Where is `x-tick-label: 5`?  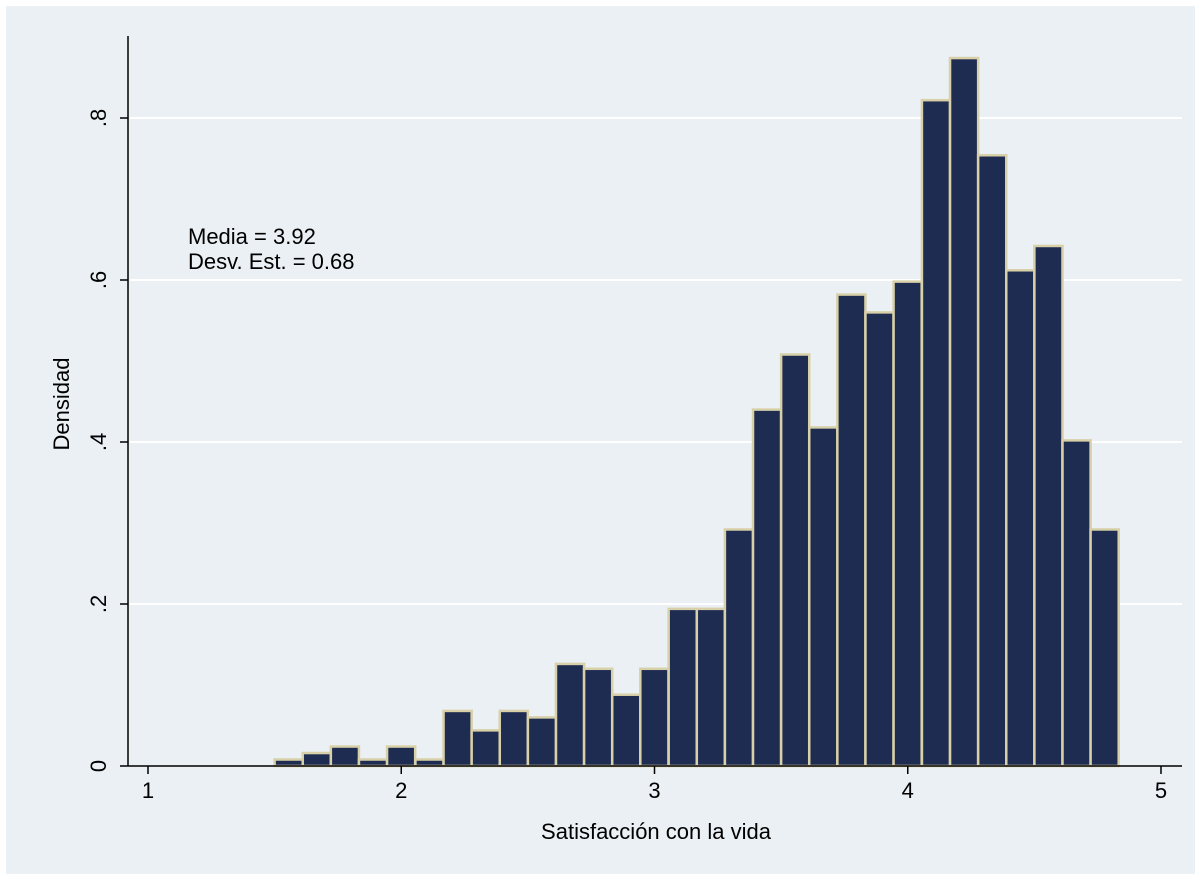 x-tick-label: 5 is located at coordinates (1161, 790).